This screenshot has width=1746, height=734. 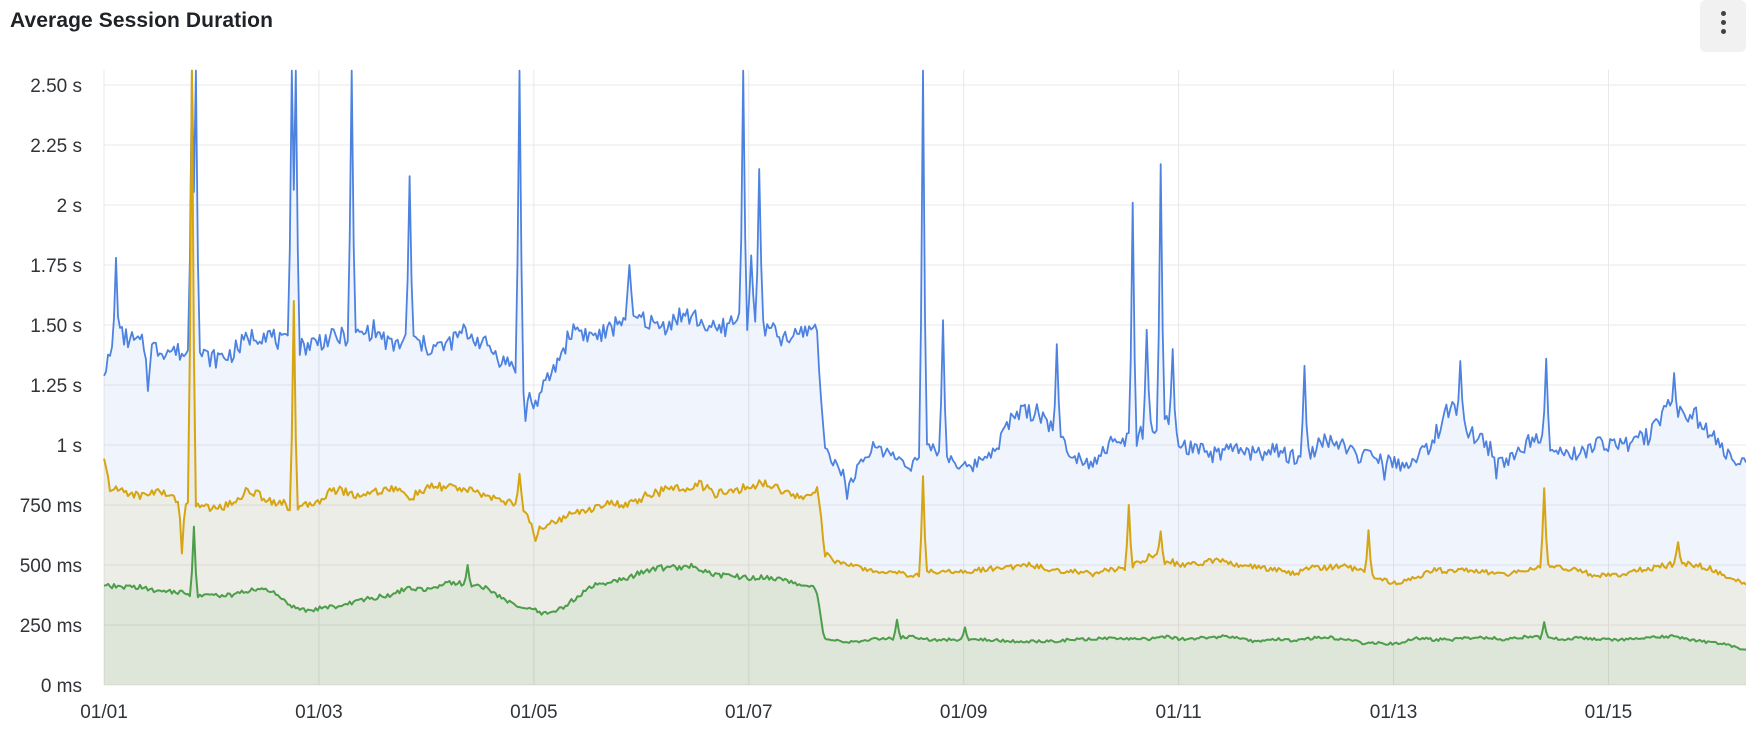 What do you see at coordinates (56, 146) in the screenshot?
I see `y-axis-tick-label: 2.25 s` at bounding box center [56, 146].